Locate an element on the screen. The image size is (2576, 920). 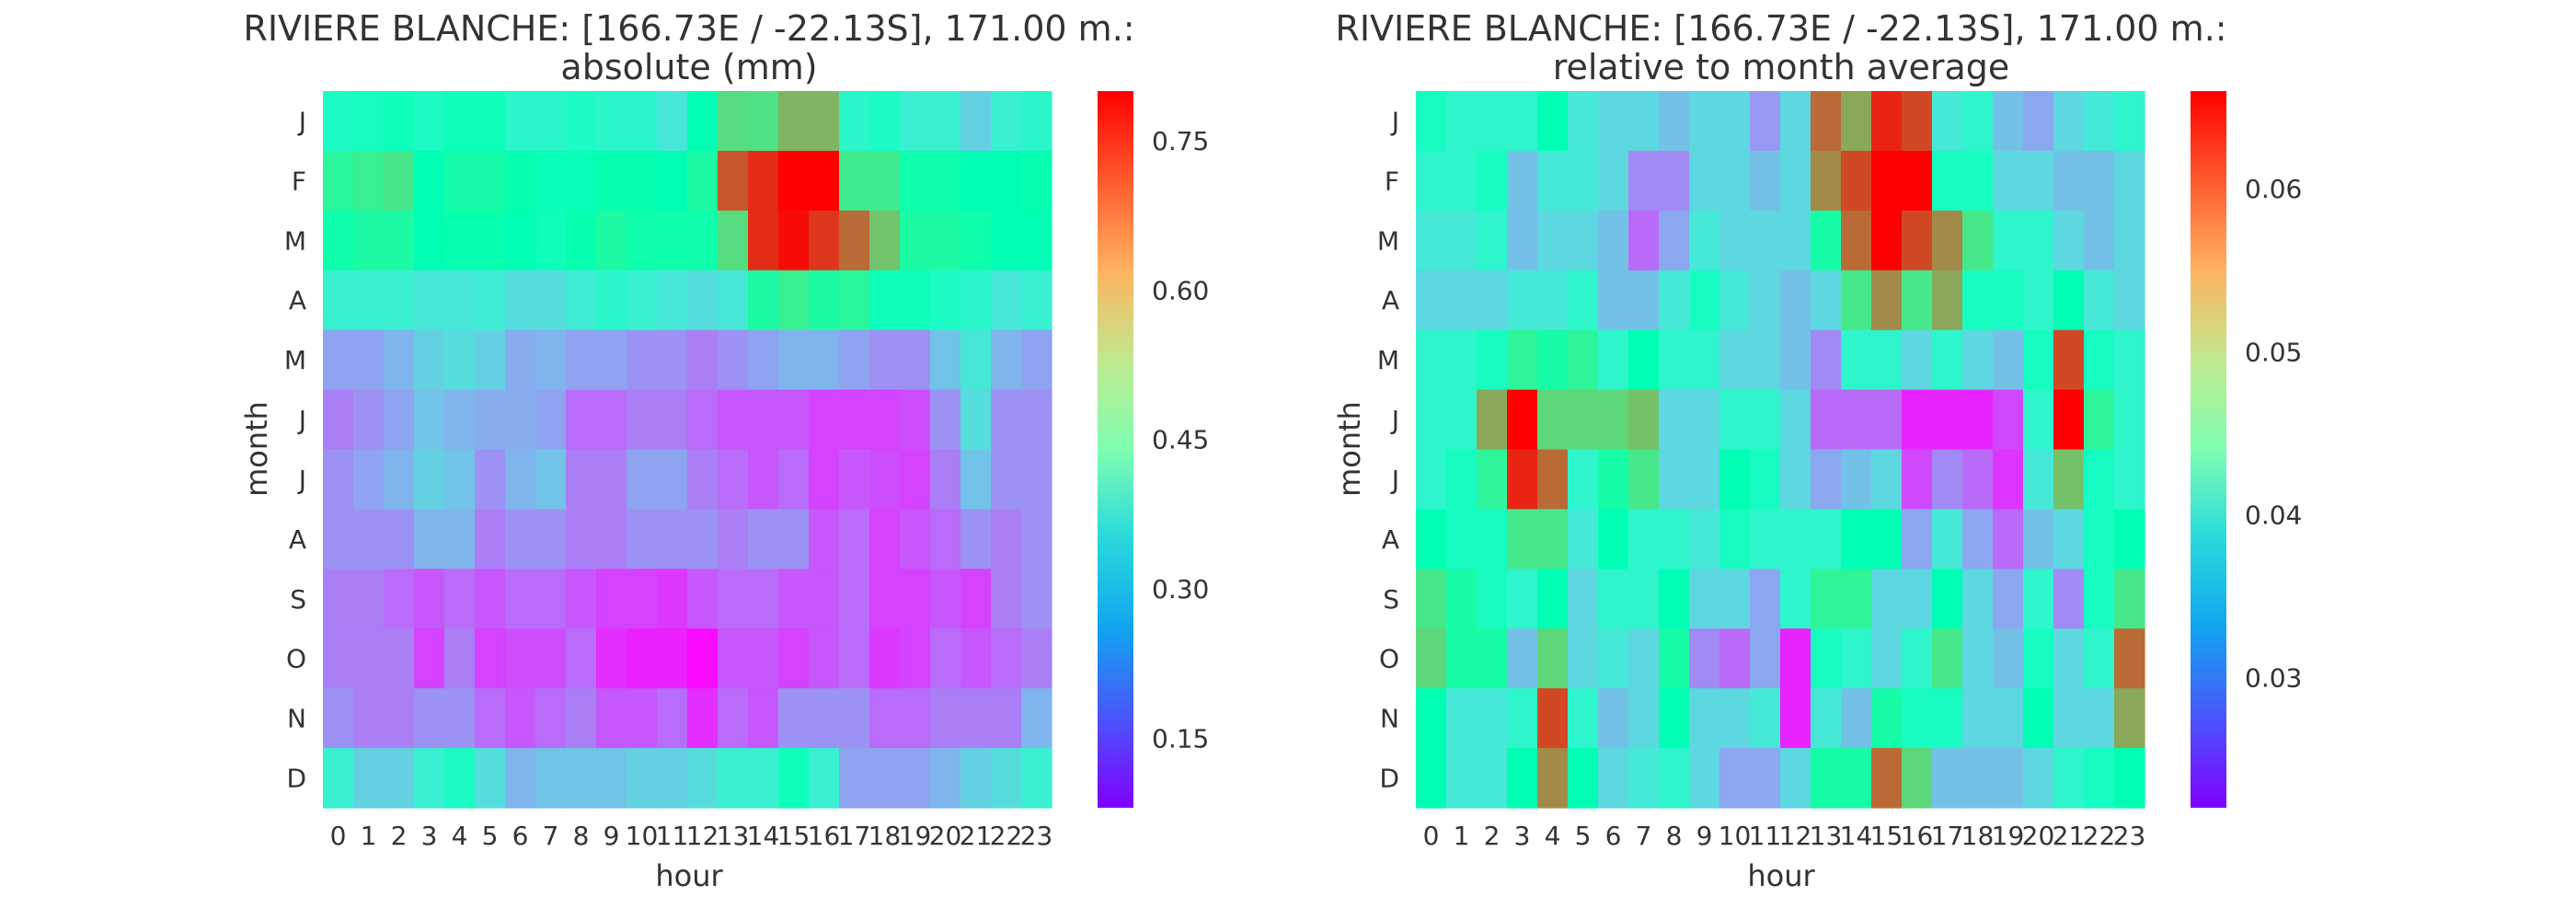
colorbar is located at coordinates (2208, 449).